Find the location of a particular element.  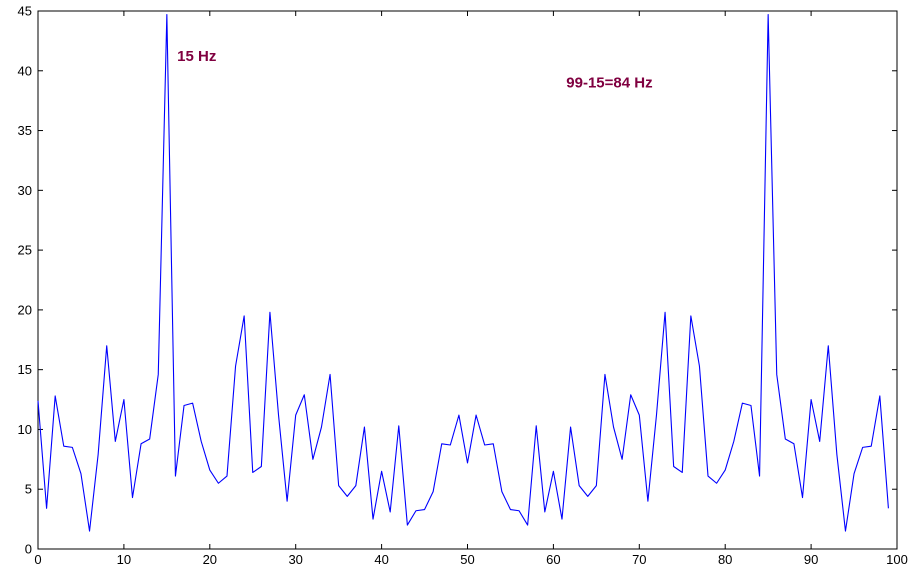

y-tick-label: 30 is located at coordinates (25, 190).